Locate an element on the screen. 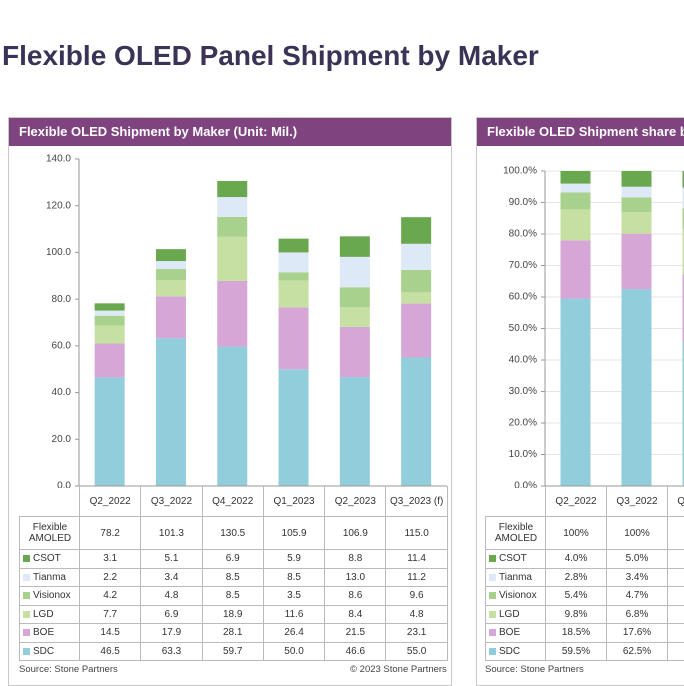 This screenshot has height=686, width=684. value-label: 18.9 is located at coordinates (232, 614).